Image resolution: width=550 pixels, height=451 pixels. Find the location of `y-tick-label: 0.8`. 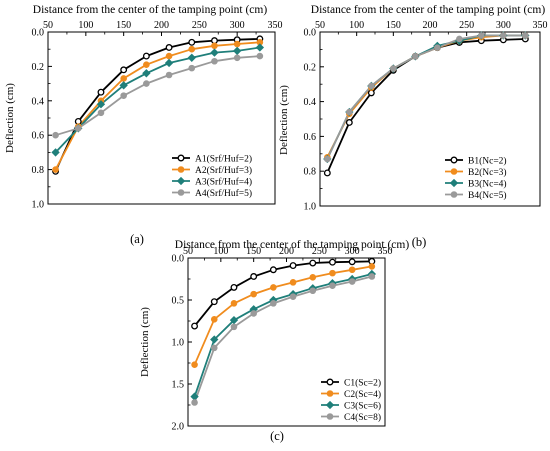

y-tick-label: 0.8 is located at coordinates (310, 172).